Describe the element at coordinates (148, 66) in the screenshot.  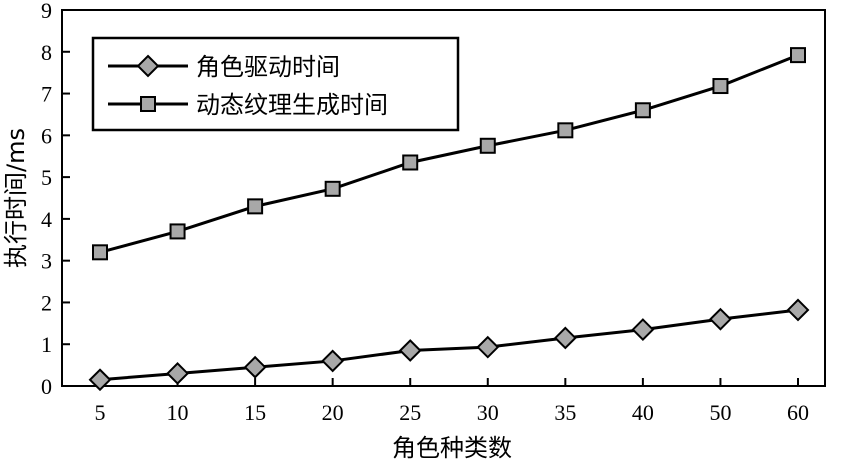
I see `legend-marker-diamond` at that location.